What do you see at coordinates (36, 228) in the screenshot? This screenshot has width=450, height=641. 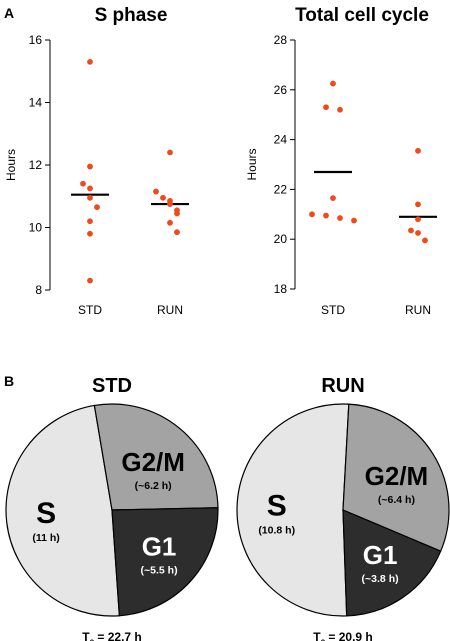 I see `y-tick-label: 10` at bounding box center [36, 228].